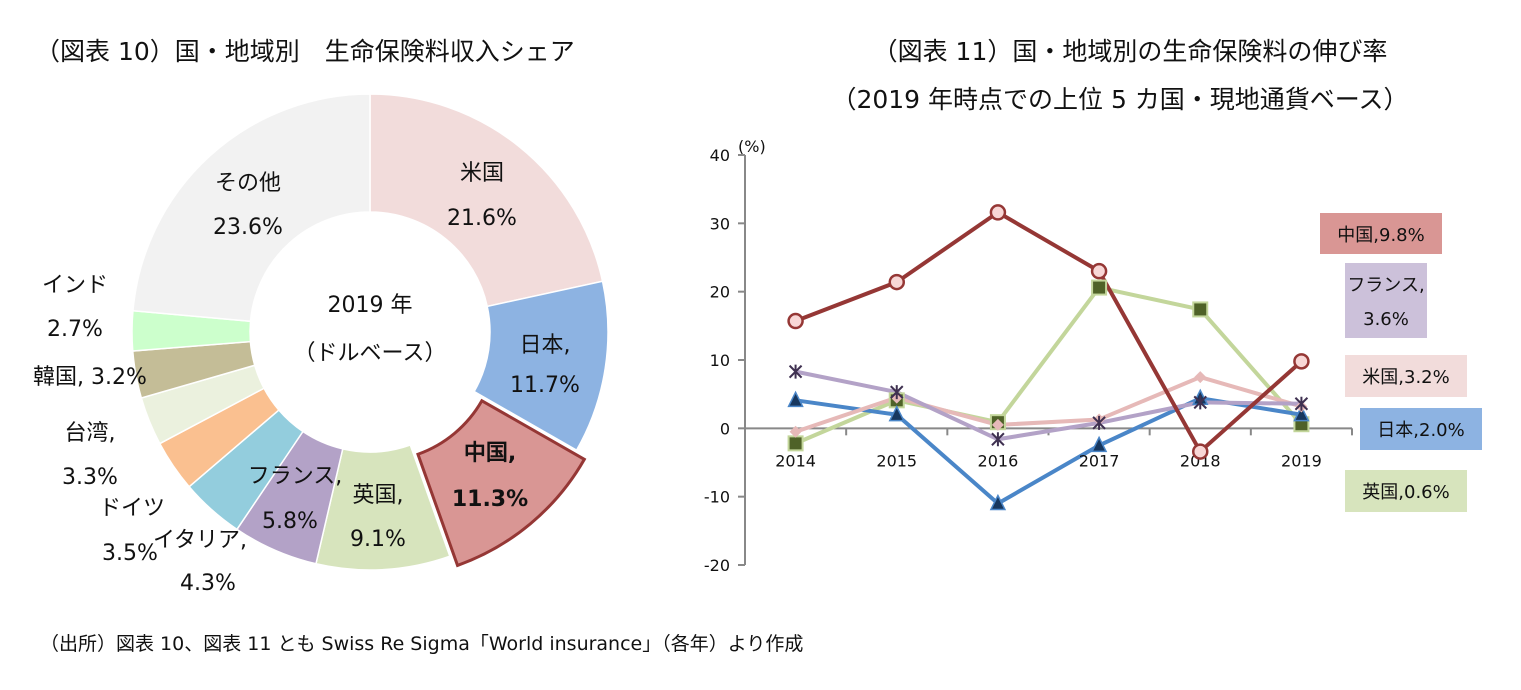  I want to click on y-tick-label: 0, so click(725, 428).